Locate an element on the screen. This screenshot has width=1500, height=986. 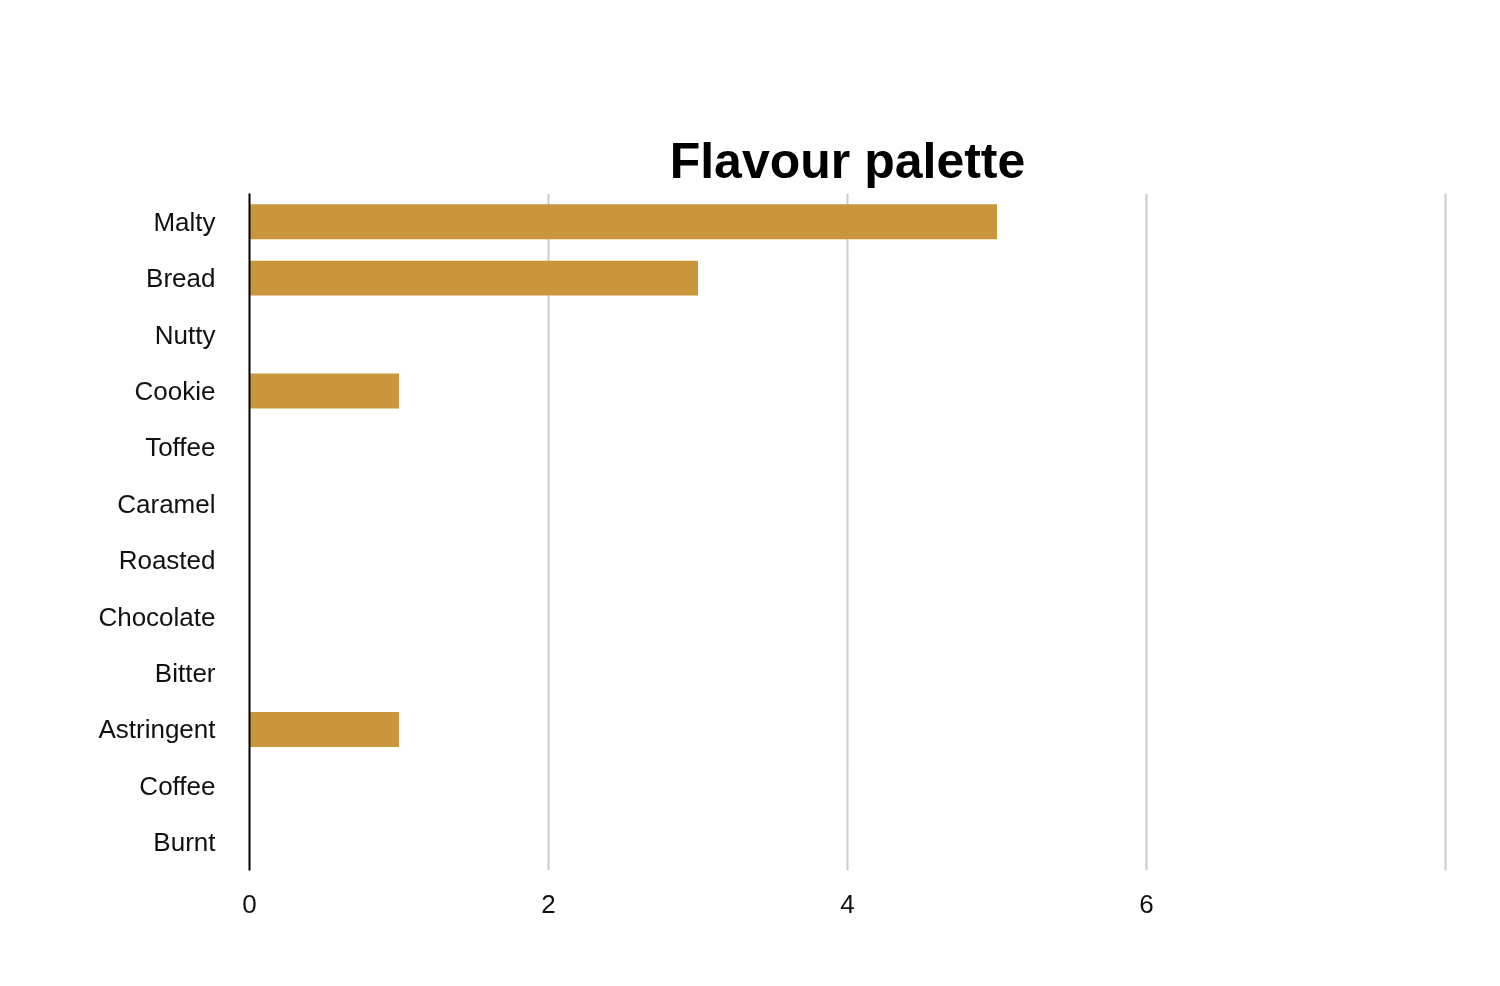
y-tick-label: Chocolate is located at coordinates (157, 616).